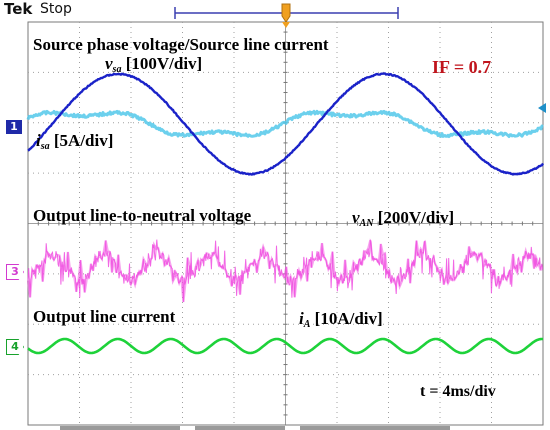 This screenshot has height=430, width=550. I want to click on van-scale: [200V/div], so click(416, 217).